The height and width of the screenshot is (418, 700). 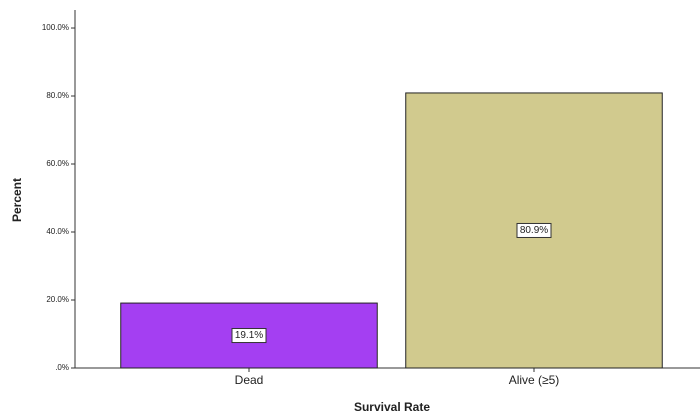 I want to click on value-label: 19.1%, so click(x=249, y=335).